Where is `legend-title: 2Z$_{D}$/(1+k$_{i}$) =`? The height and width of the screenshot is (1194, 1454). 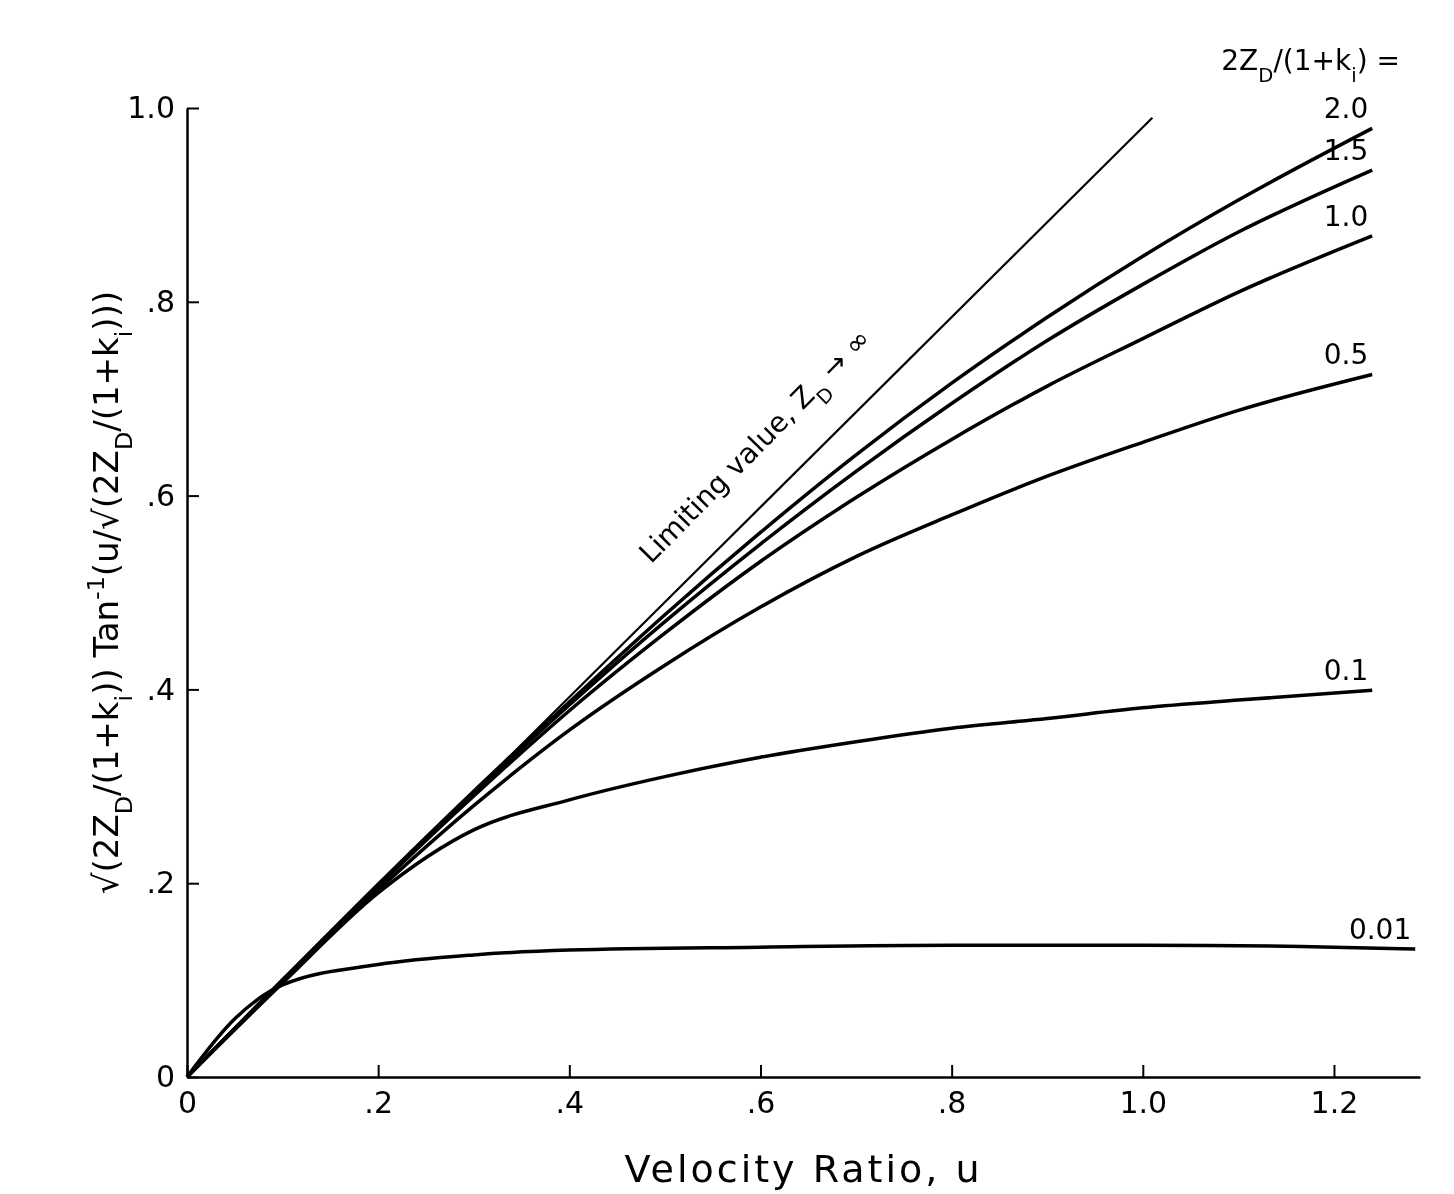
legend-title: 2Z$_{D}$/(1+k$_{i}$) = is located at coordinates (1310, 65).